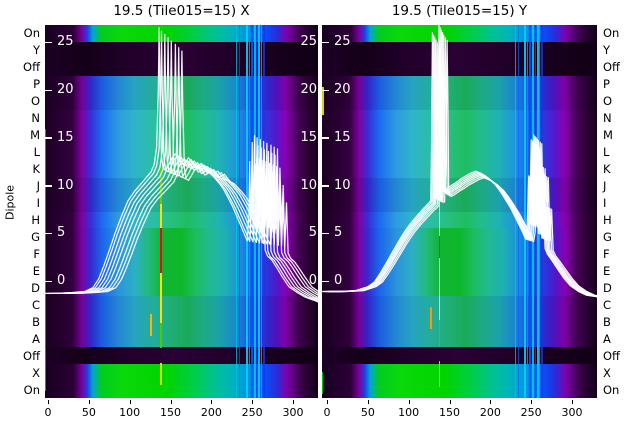 Image resolution: width=640 pixels, height=440 pixels. Describe the element at coordinates (338, 280) in the screenshot. I see `ytick-label: 0` at that location.